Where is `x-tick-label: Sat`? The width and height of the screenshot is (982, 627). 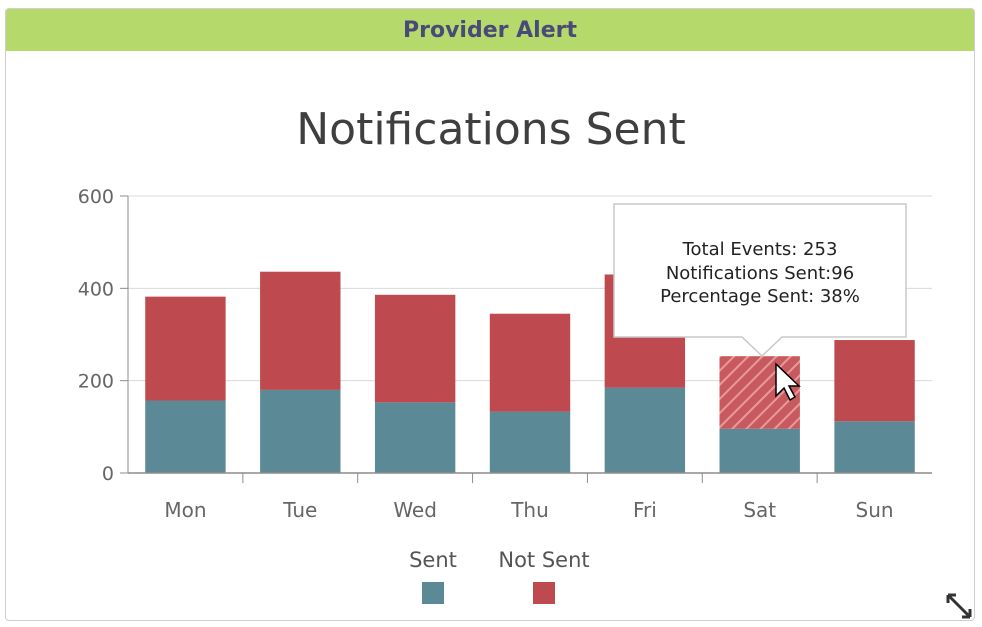 x-tick-label: Sat is located at coordinates (759, 510).